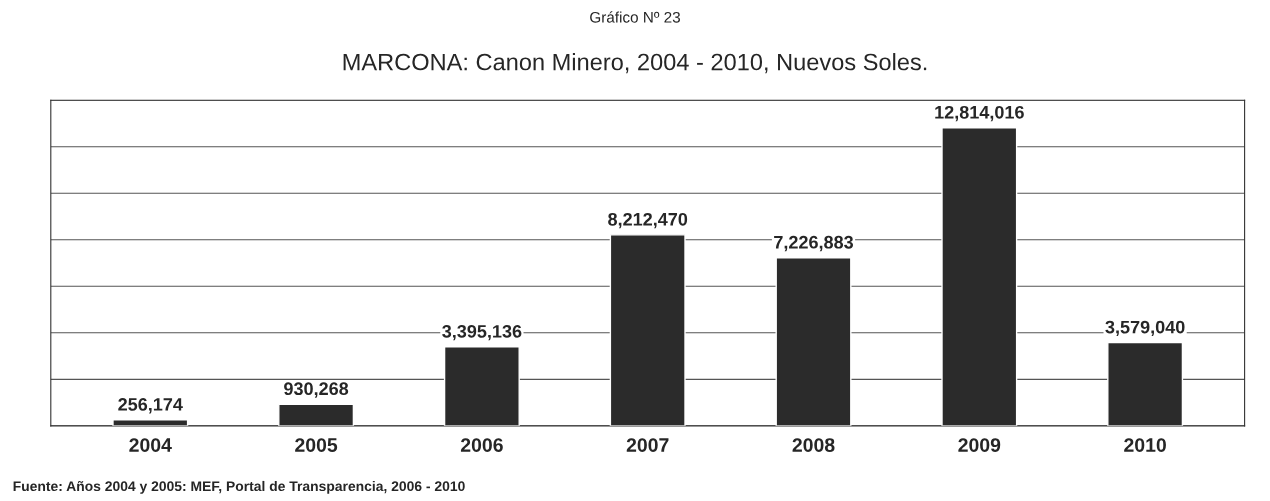  What do you see at coordinates (648, 220) in the screenshot?
I see `data-label: 8,212,470` at bounding box center [648, 220].